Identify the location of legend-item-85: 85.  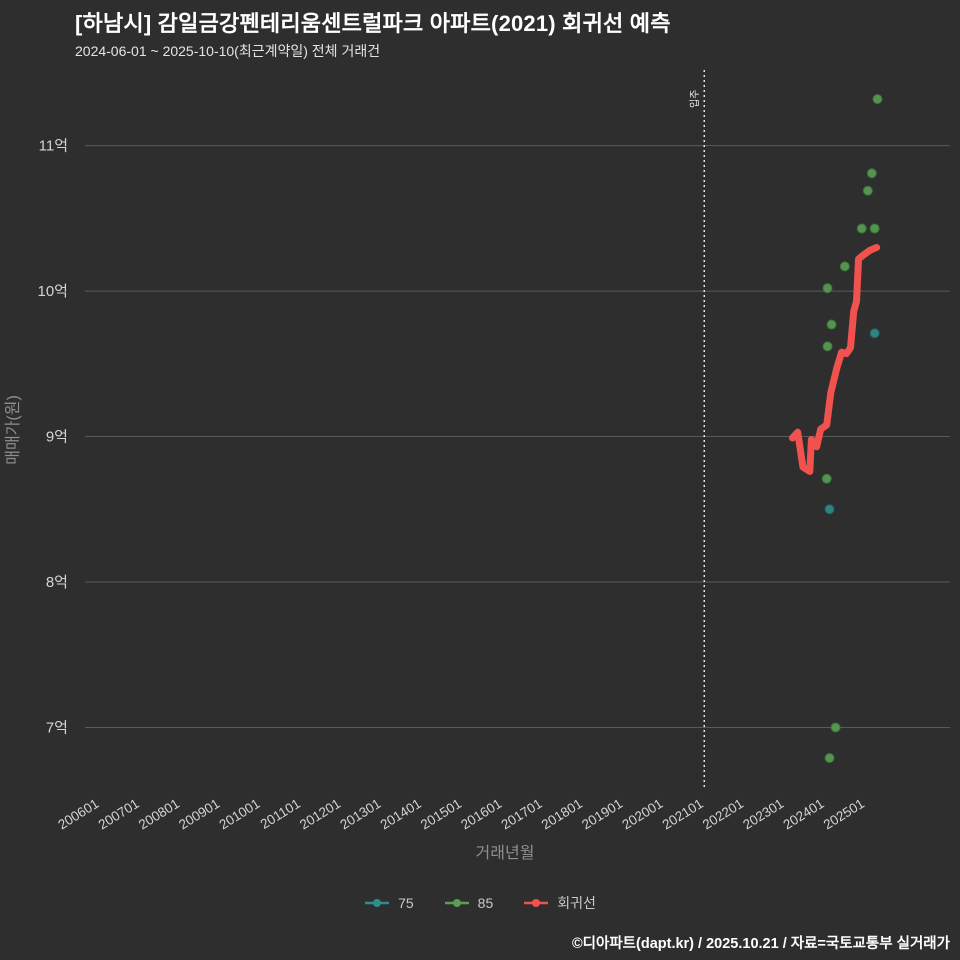
(469, 903).